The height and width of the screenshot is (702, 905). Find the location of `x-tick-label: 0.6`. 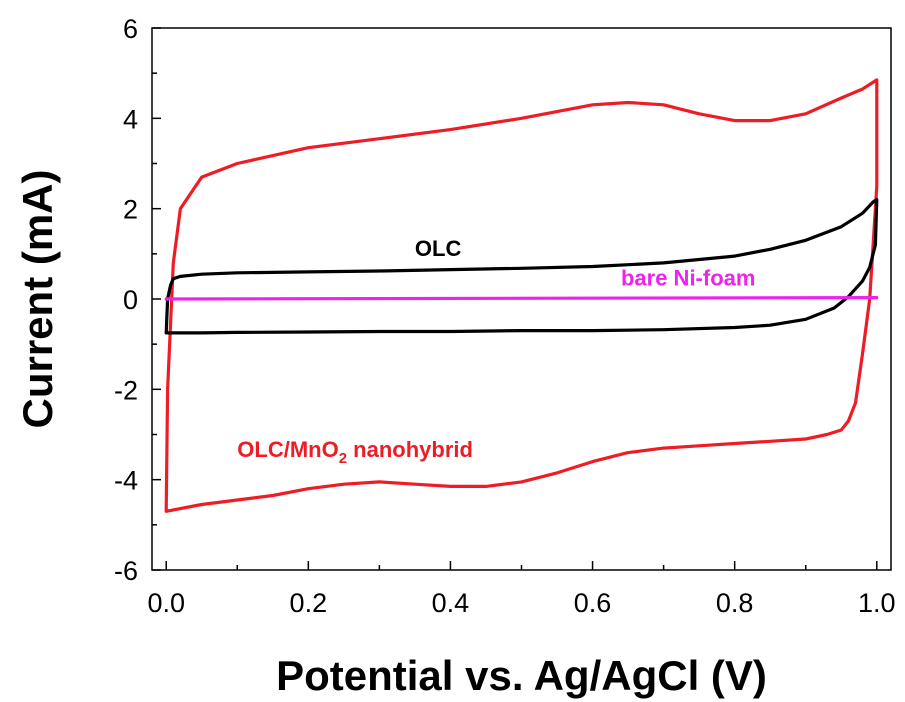

x-tick-label: 0.6 is located at coordinates (593, 603).